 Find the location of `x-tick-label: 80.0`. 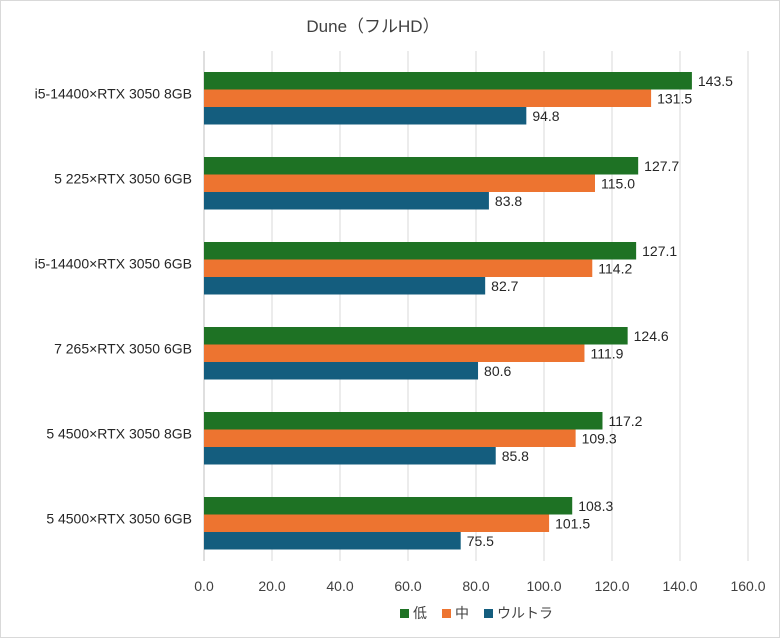

x-tick-label: 80.0 is located at coordinates (475, 586).